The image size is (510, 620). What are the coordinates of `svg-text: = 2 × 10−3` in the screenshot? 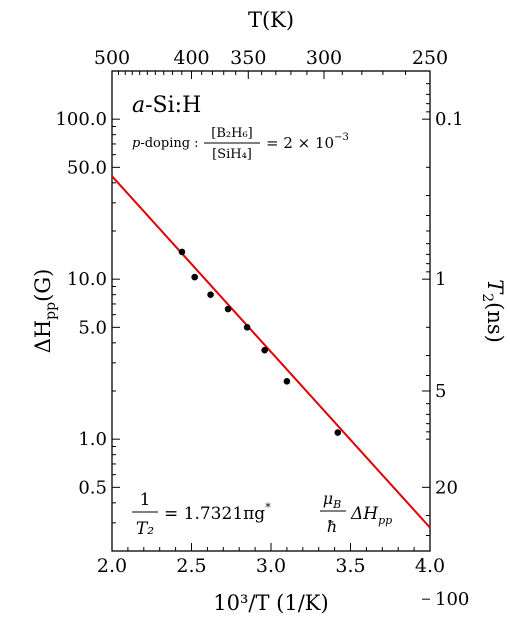 It's located at (307, 142).